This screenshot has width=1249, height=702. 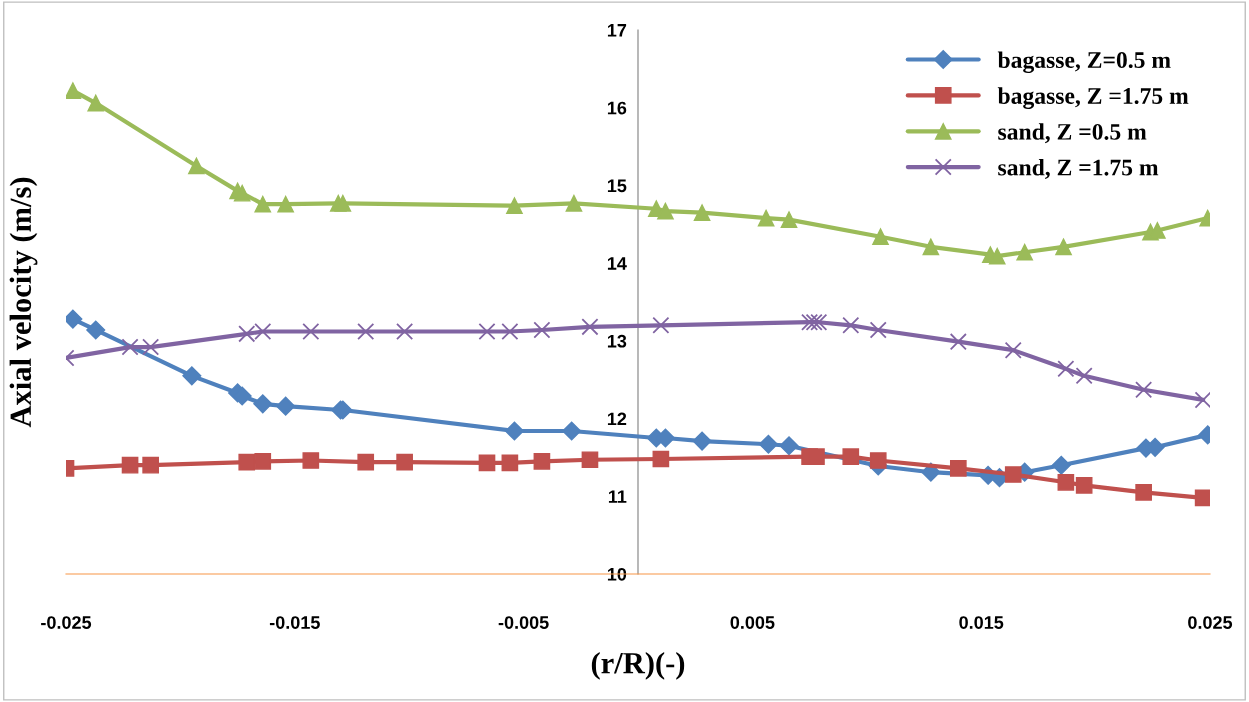 I want to click on y-tick-label: 10, so click(x=617, y=574).